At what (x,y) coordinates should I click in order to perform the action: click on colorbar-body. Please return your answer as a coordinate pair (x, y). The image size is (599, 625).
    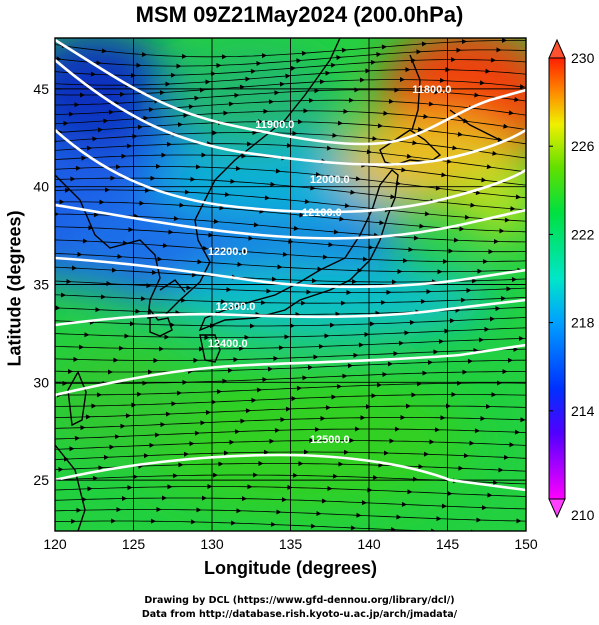
    Looking at the image, I should click on (557, 278).